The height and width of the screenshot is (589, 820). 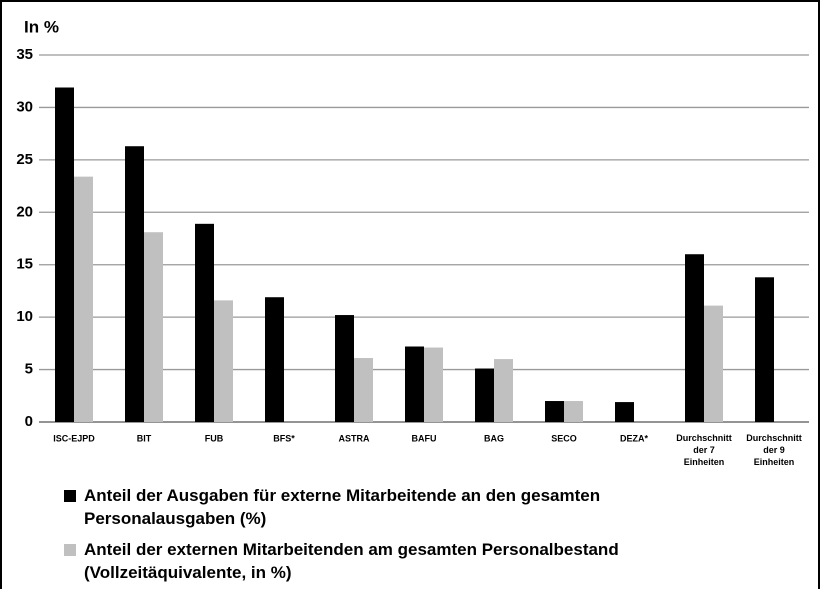 What do you see at coordinates (24, 54) in the screenshot?
I see `y-tick-label: 35` at bounding box center [24, 54].